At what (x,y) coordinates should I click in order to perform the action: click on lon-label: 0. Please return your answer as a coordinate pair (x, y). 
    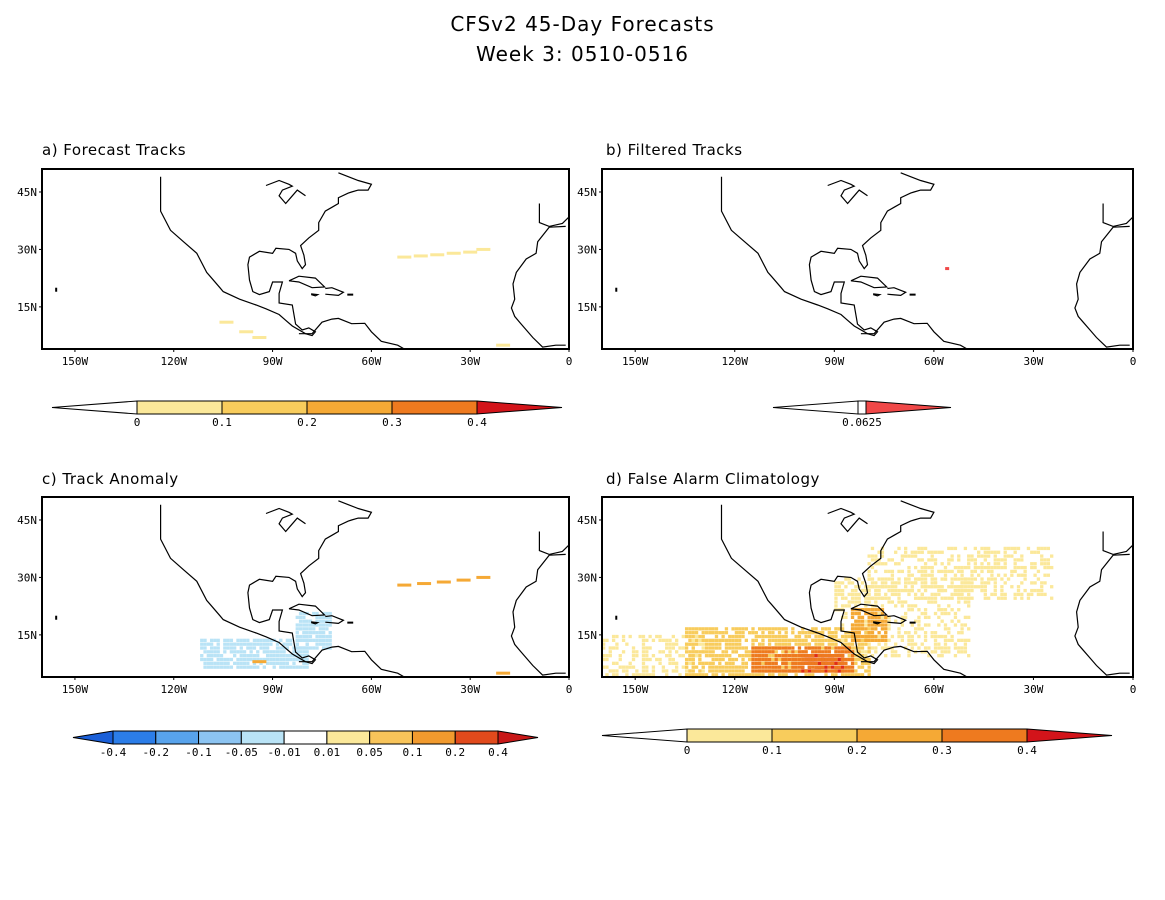
    Looking at the image, I should click on (1133, 689).